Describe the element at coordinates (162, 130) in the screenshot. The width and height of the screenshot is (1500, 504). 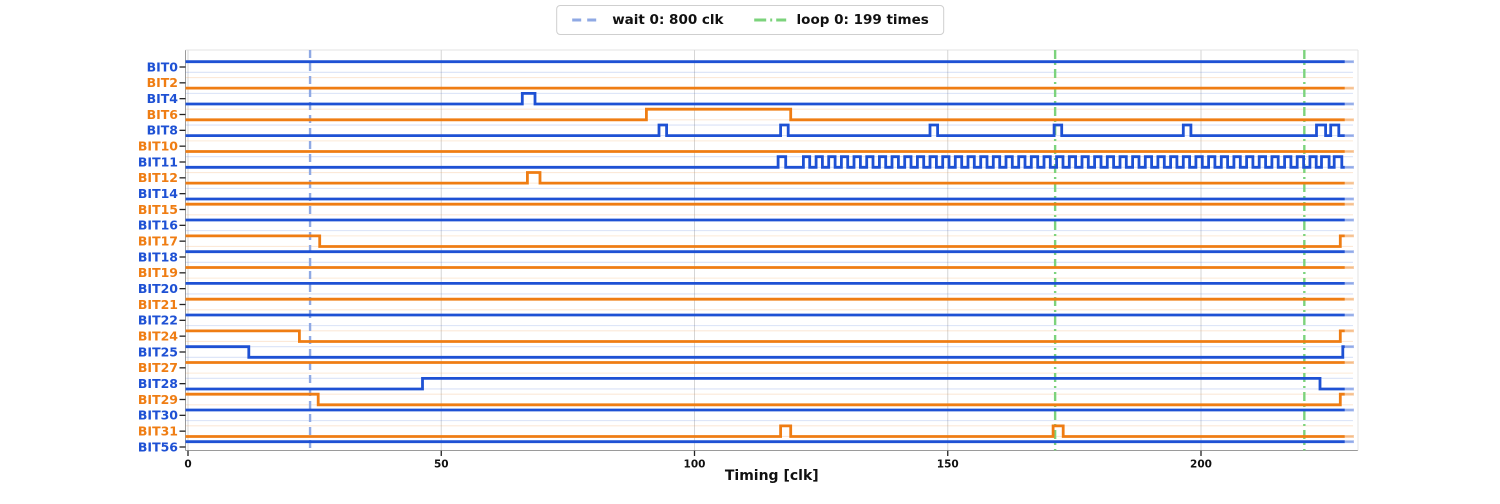
I see `signal-label: BIT8` at that location.